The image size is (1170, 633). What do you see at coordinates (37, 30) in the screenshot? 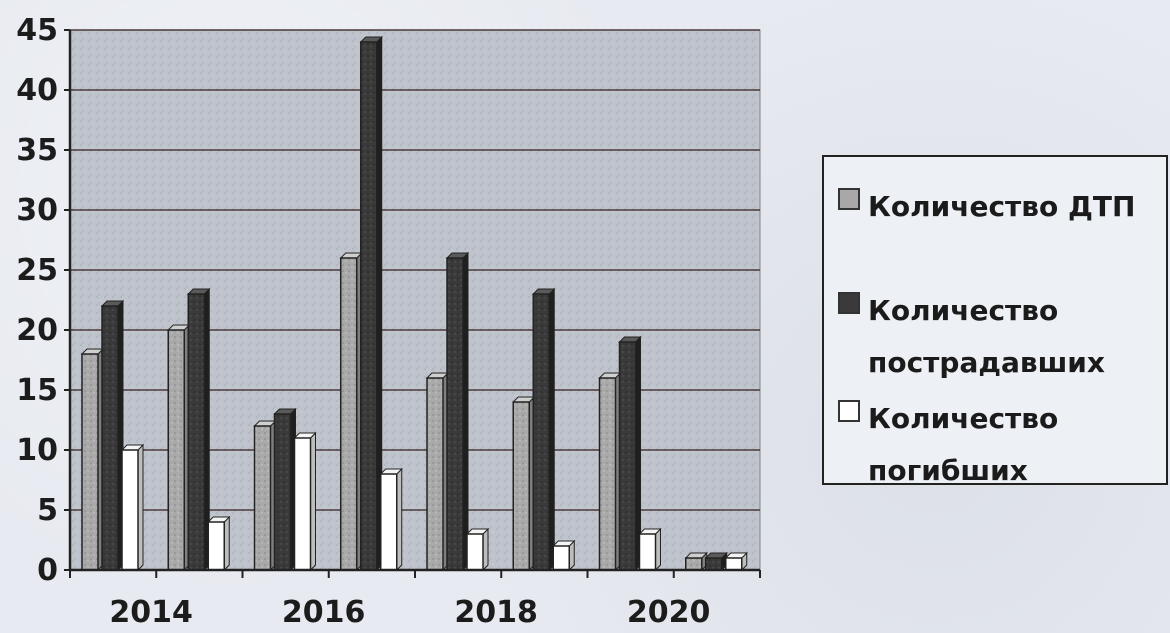
I see `y-tick-label: 45` at bounding box center [37, 30].